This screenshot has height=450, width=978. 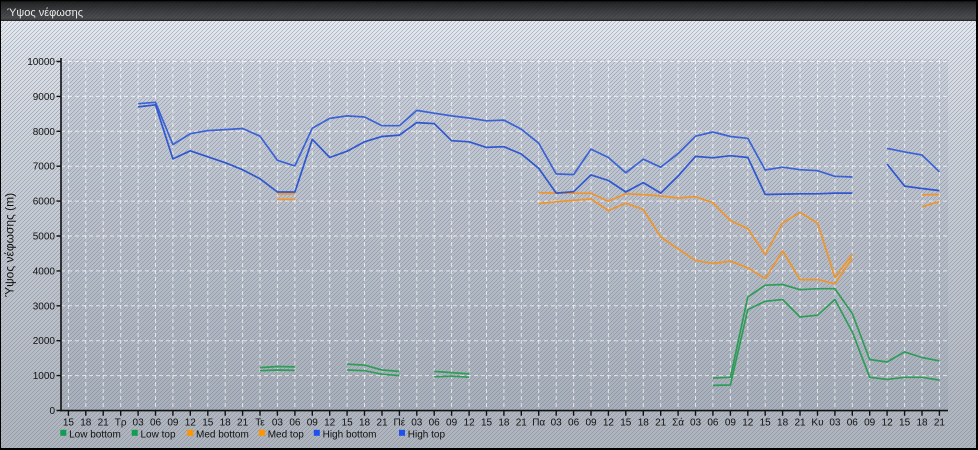 I want to click on svg-text: 8000, so click(x=44, y=132).